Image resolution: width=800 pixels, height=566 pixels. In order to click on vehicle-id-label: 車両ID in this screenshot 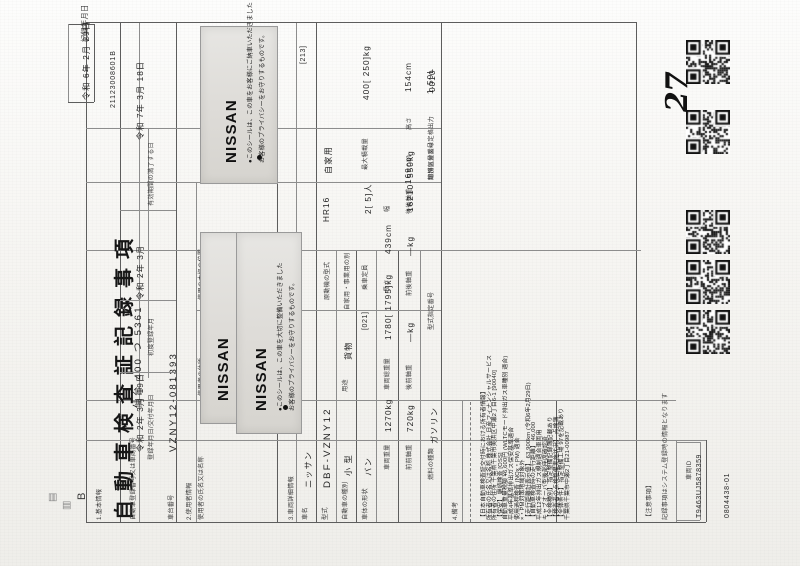, I will do `click(689, 470)`.